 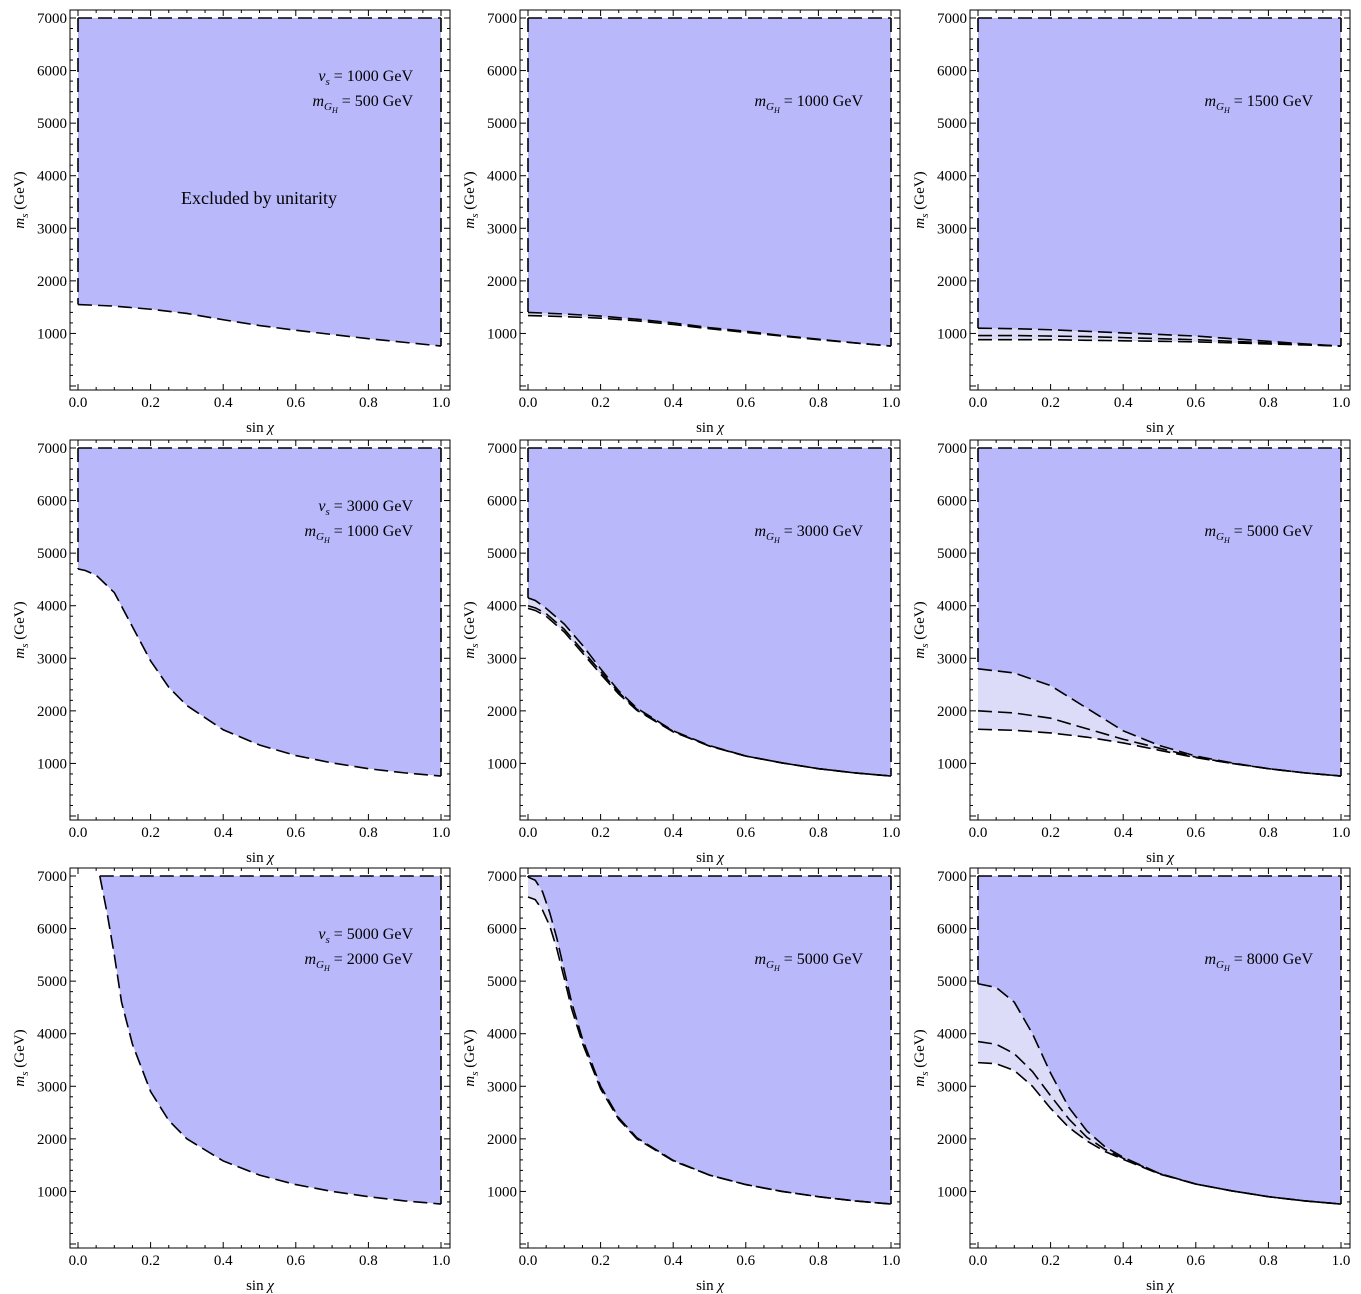 What do you see at coordinates (1258, 962) in the screenshot?
I see `annotation: mGH = 8000 GeV` at bounding box center [1258, 962].